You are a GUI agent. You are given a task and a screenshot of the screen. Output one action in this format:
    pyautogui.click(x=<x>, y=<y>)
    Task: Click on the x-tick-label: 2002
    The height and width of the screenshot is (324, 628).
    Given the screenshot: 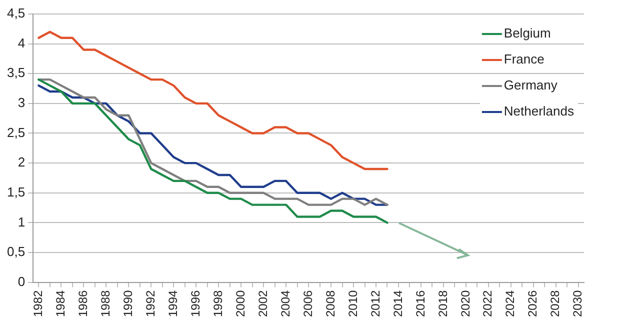 What is the action you would take?
    pyautogui.click(x=263, y=304)
    